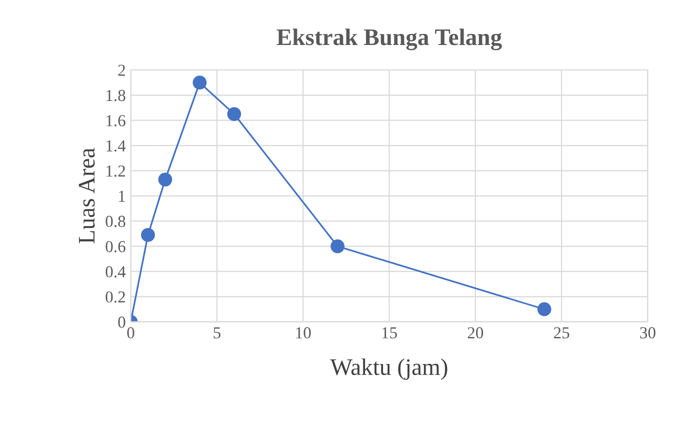 Image resolution: width=674 pixels, height=432 pixels. Describe the element at coordinates (389, 369) in the screenshot. I see `x-axis-title: Waktu (jam)` at that location.